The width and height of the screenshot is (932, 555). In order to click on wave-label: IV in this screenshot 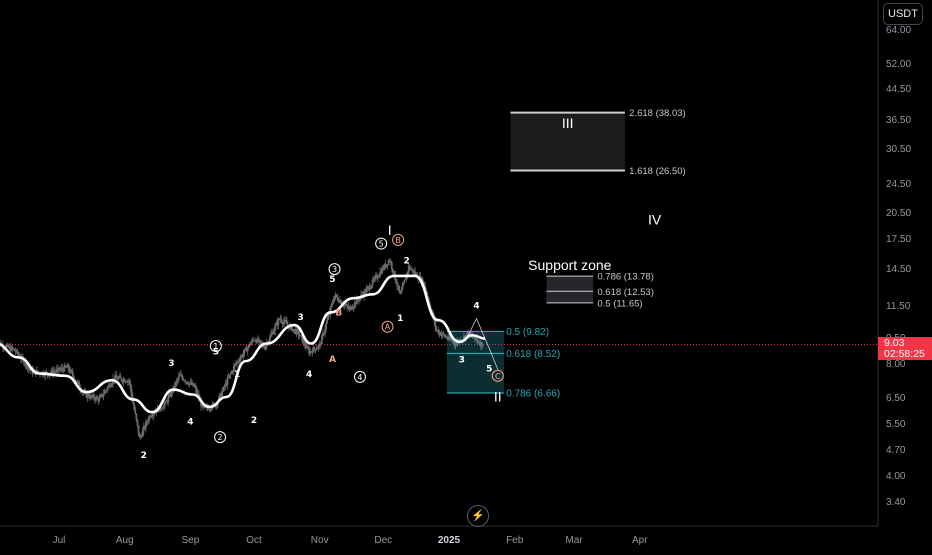, I will do `click(655, 219)`.